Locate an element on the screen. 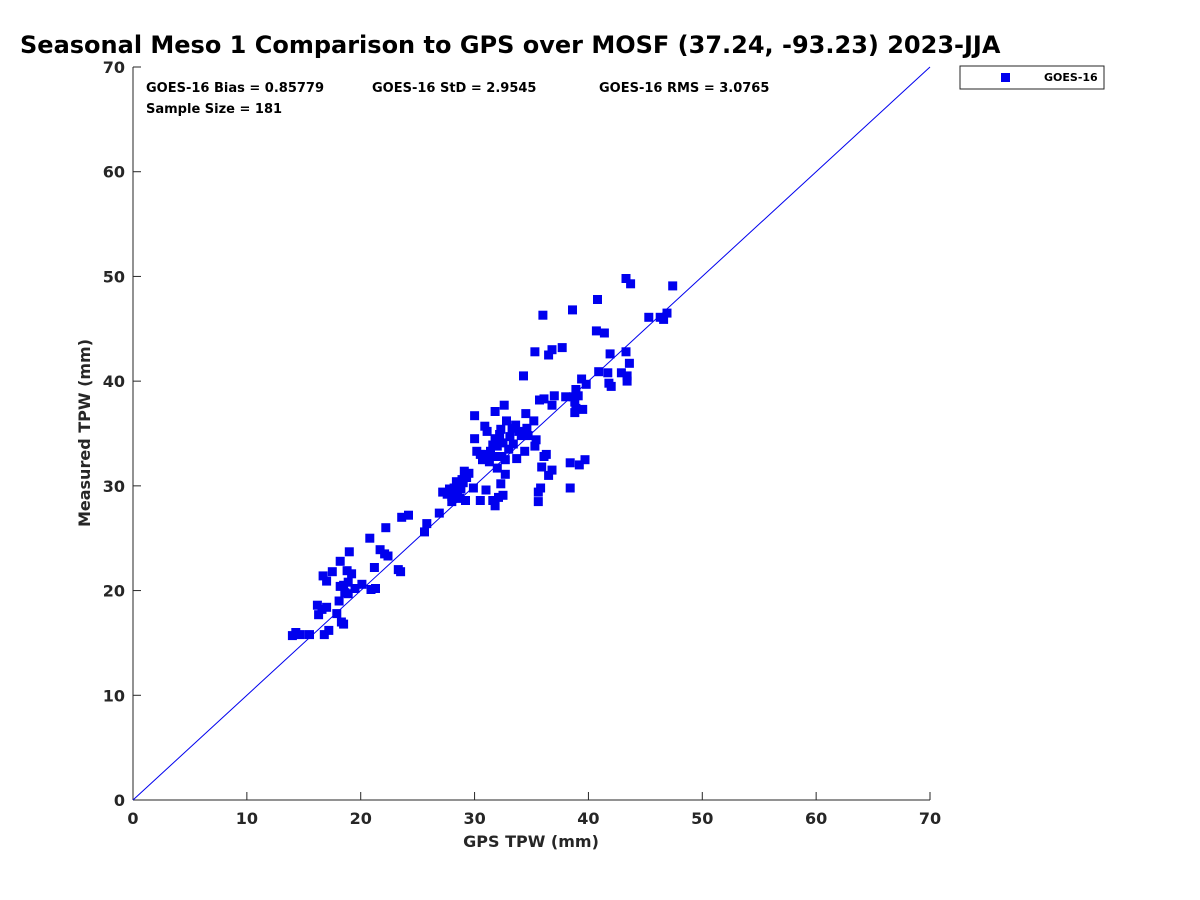 The height and width of the screenshot is (900, 1200). stat-sample-size: Sample Size = 181 is located at coordinates (214, 109).